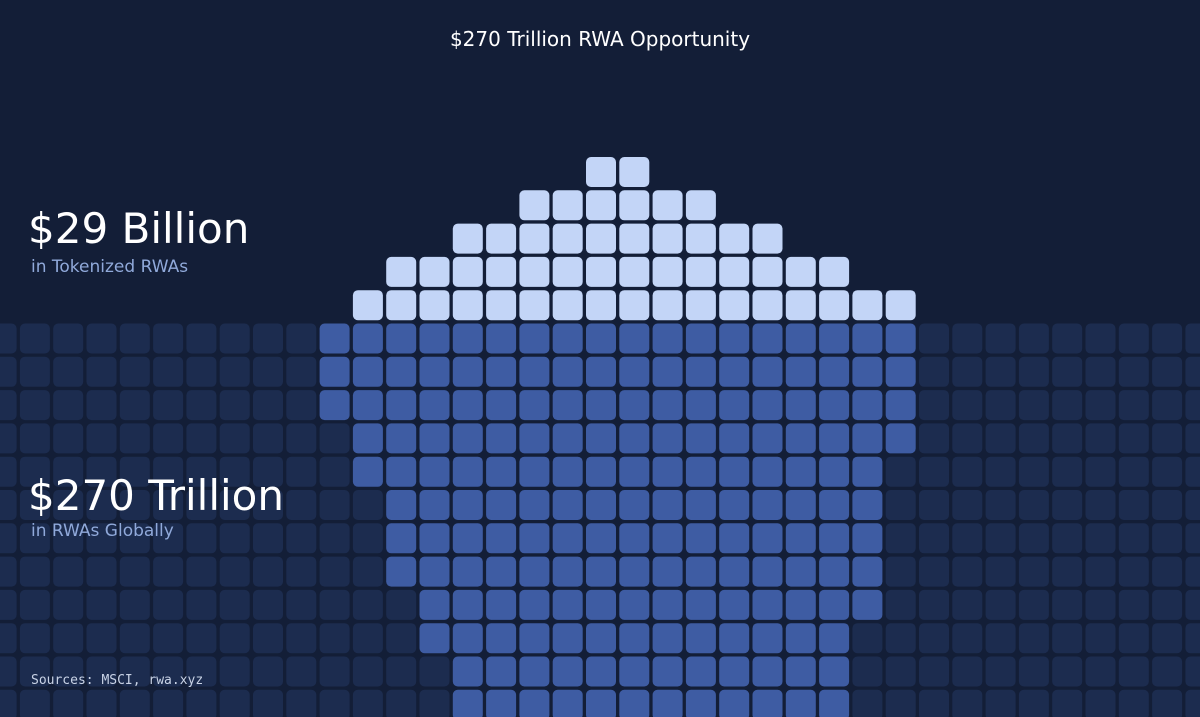  I want to click on stat-value: $29 Billion, so click(138, 228).